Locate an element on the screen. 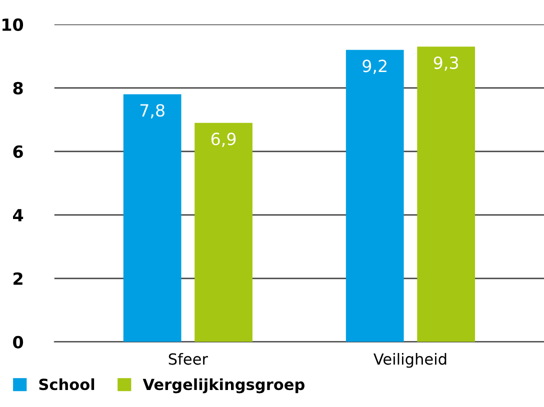  x-tick-label: Veiligheid is located at coordinates (410, 360).